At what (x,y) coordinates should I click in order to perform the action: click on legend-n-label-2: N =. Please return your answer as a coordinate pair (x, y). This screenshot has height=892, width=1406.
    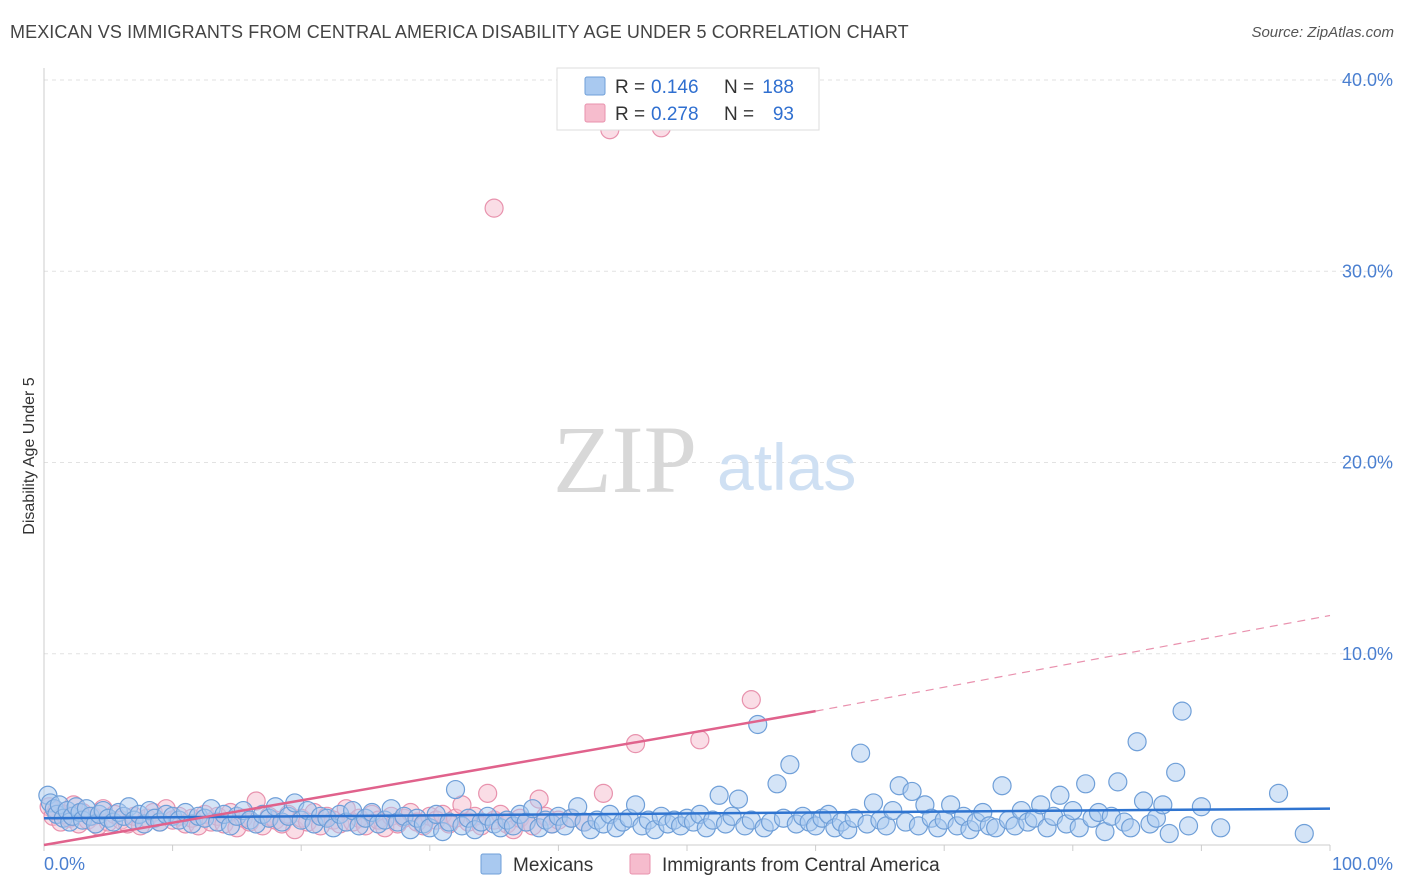
    Looking at the image, I should click on (739, 114).